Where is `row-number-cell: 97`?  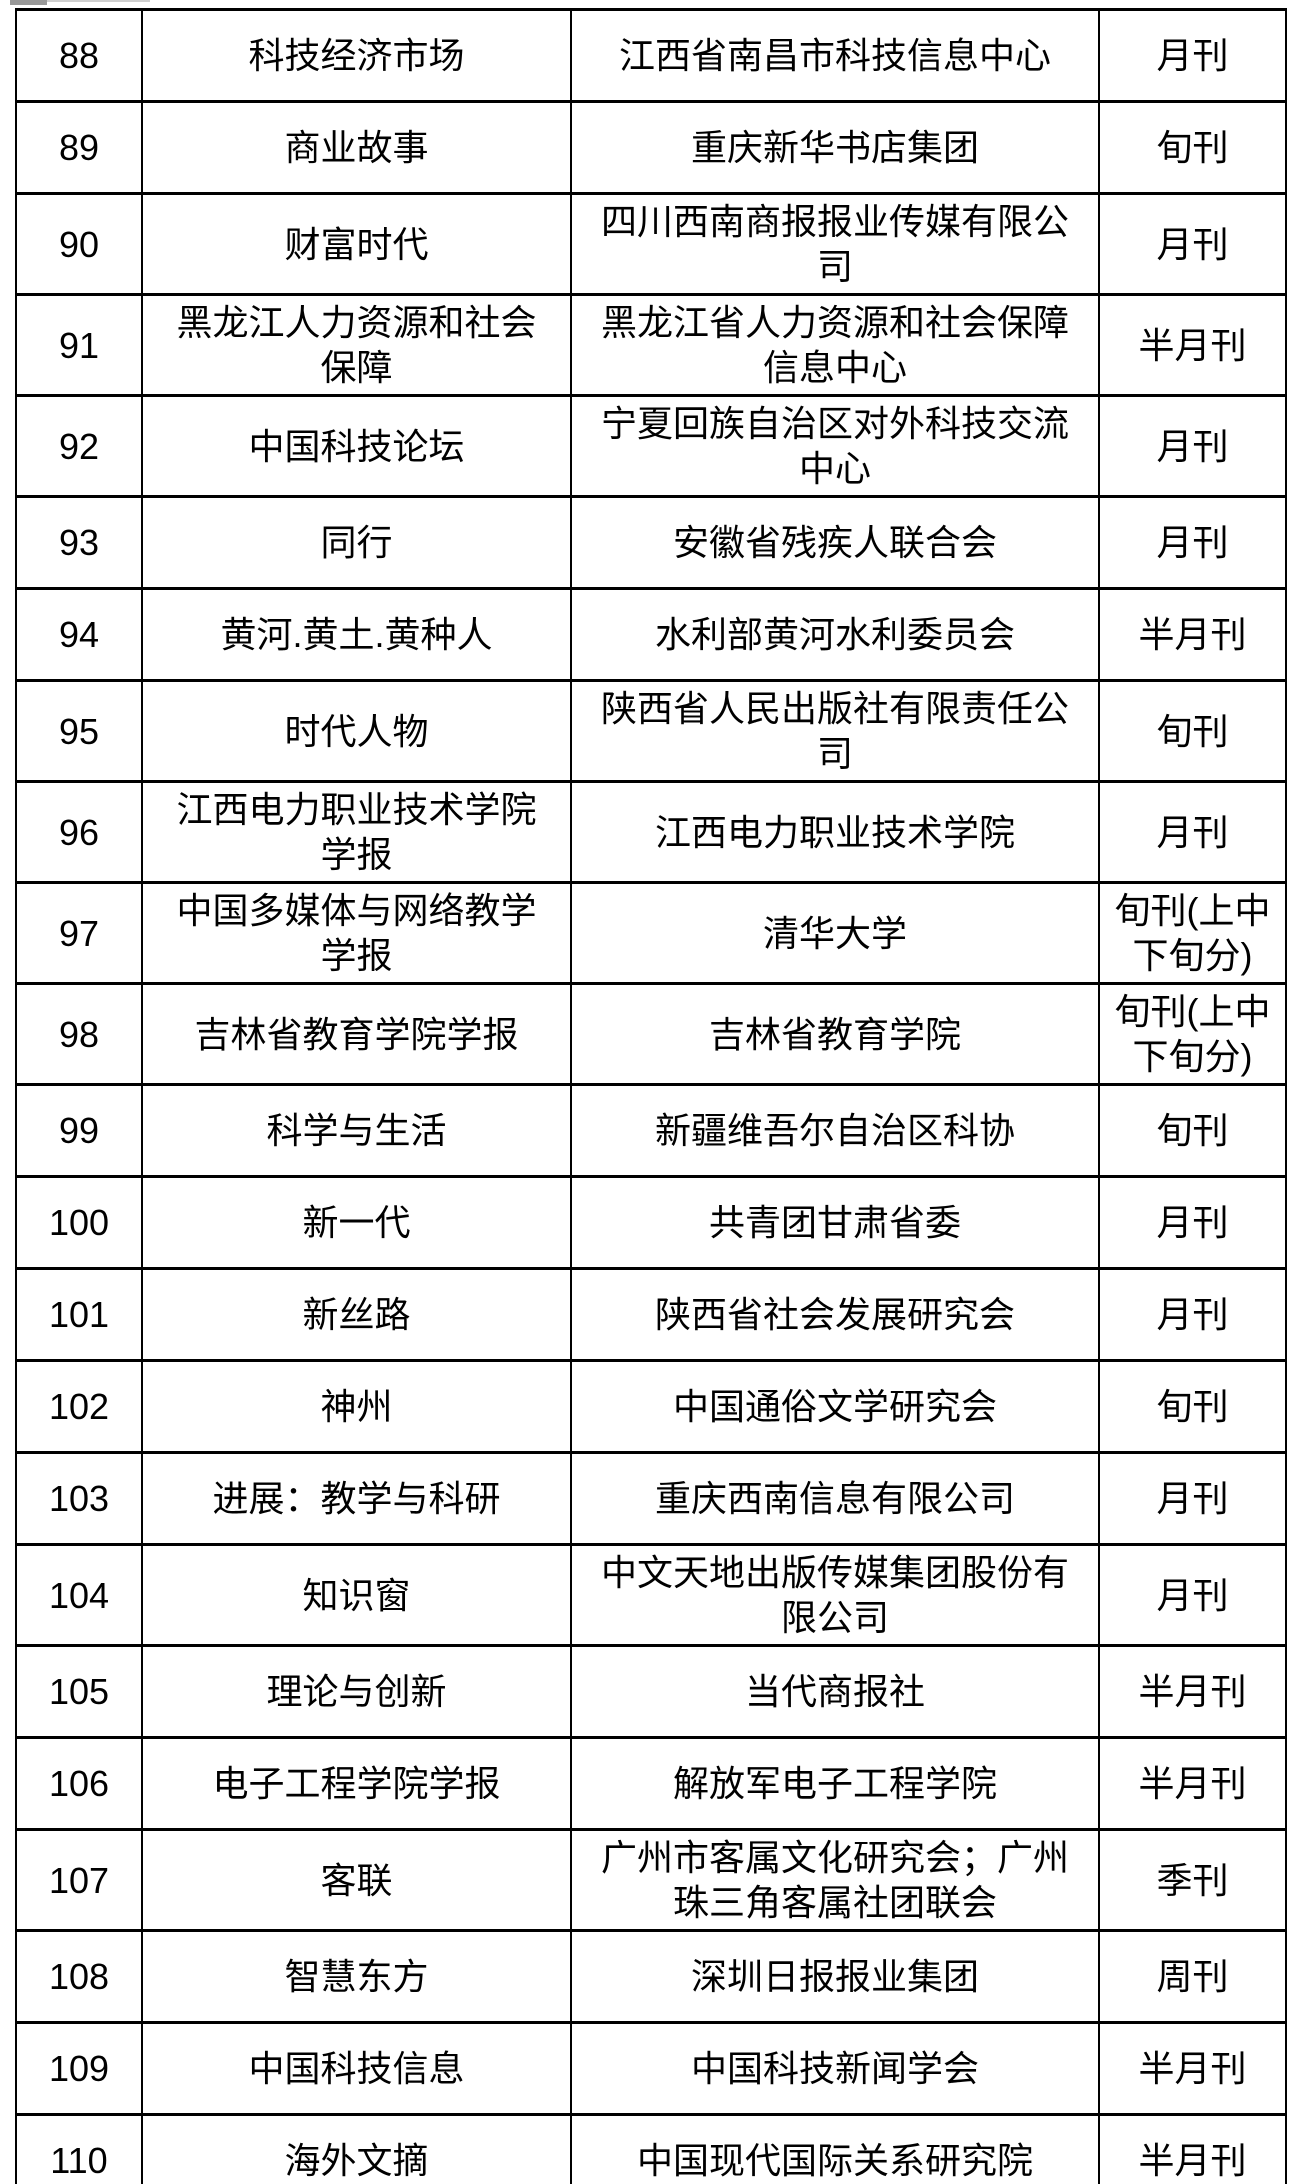
row-number-cell: 97 is located at coordinates (79, 933).